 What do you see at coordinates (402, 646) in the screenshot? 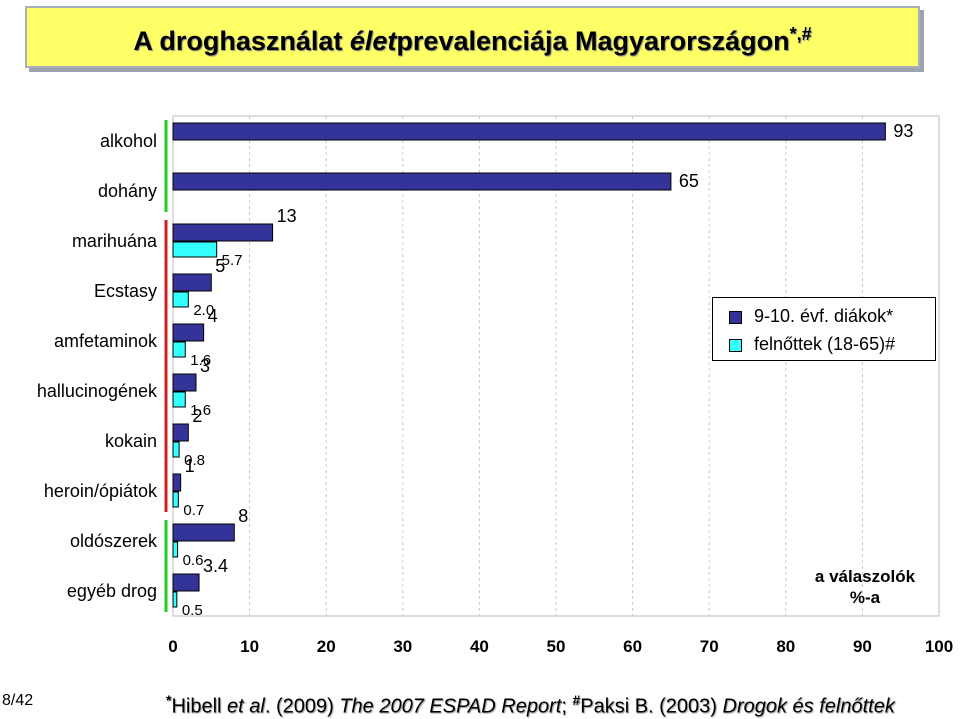
I see `x-tick-label: 30` at bounding box center [402, 646].